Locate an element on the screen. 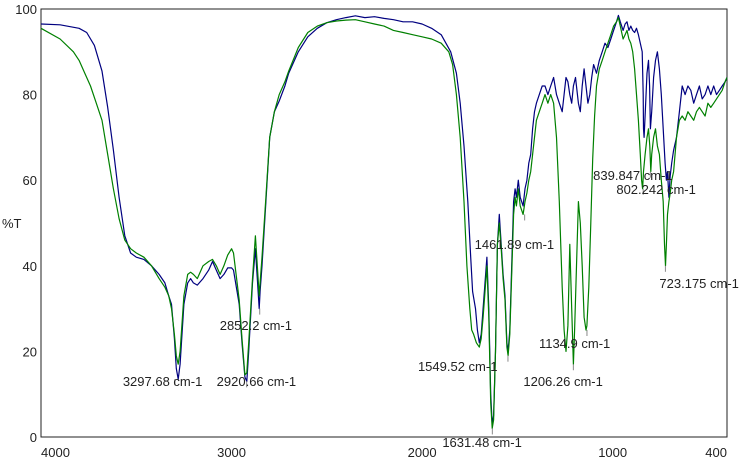  y-tick-label: 100 is located at coordinates (26, 9).